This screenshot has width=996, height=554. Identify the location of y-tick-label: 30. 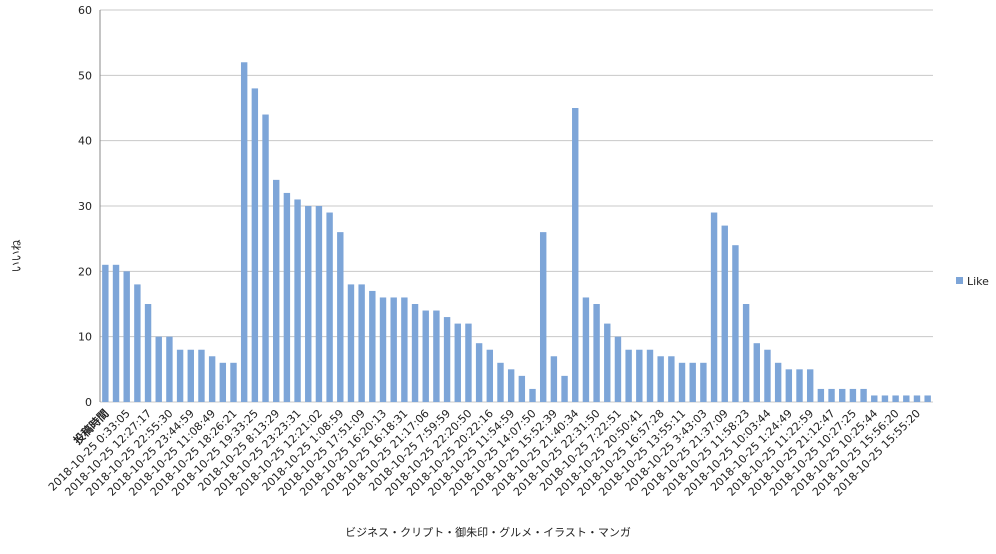
(85, 206).